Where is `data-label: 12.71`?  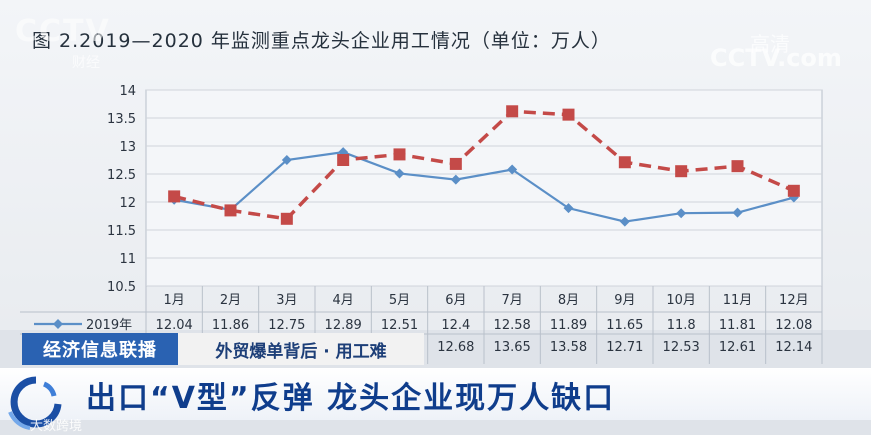
data-label: 12.71 is located at coordinates (624, 347).